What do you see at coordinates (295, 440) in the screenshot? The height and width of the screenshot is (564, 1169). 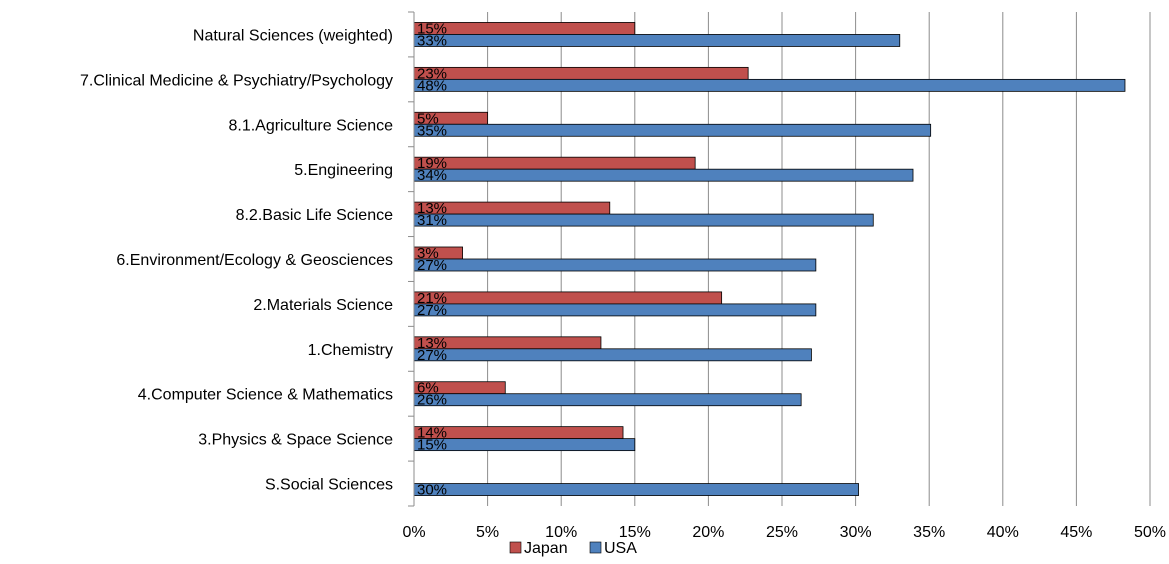 I see `category-label: 3.Physics & Space Science` at bounding box center [295, 440].